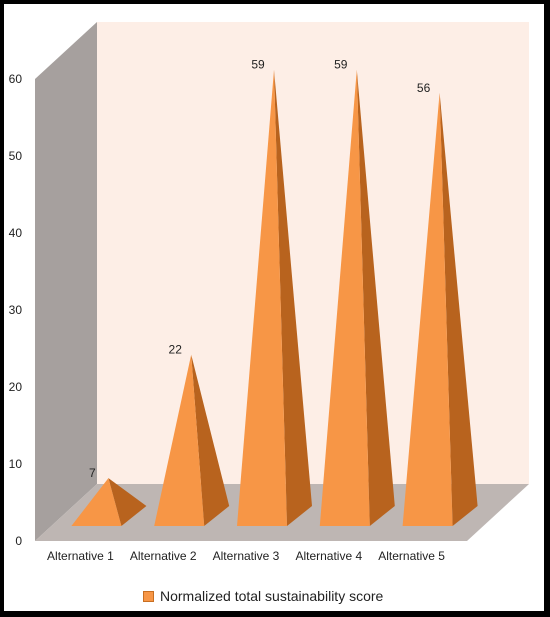 Image resolution: width=550 pixels, height=617 pixels. I want to click on y-axis-ticks: 0 10 20 30 40 50 60, so click(16, 310).